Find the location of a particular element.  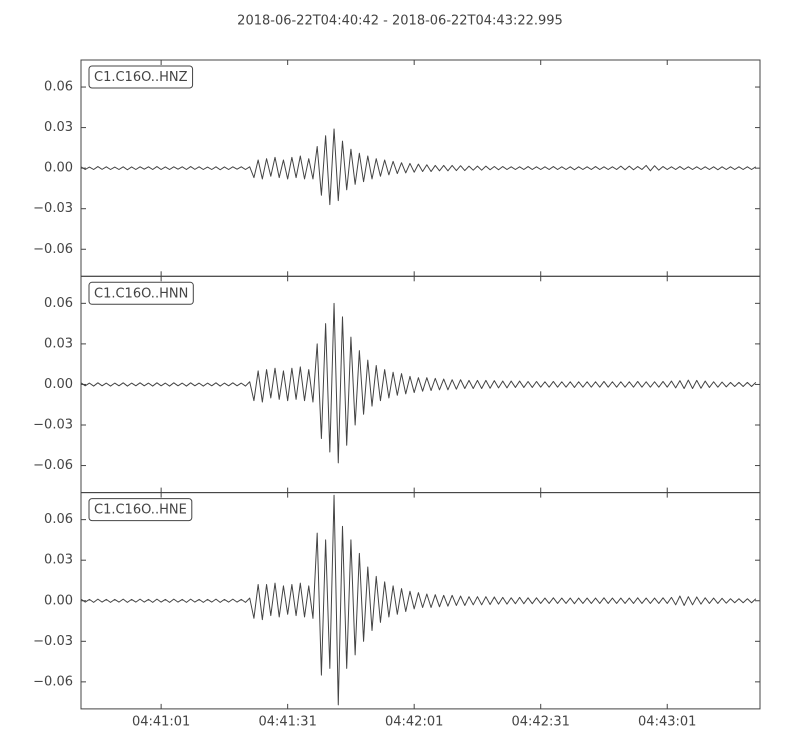

trace-label: C1.C16O..HNE is located at coordinates (140, 510).